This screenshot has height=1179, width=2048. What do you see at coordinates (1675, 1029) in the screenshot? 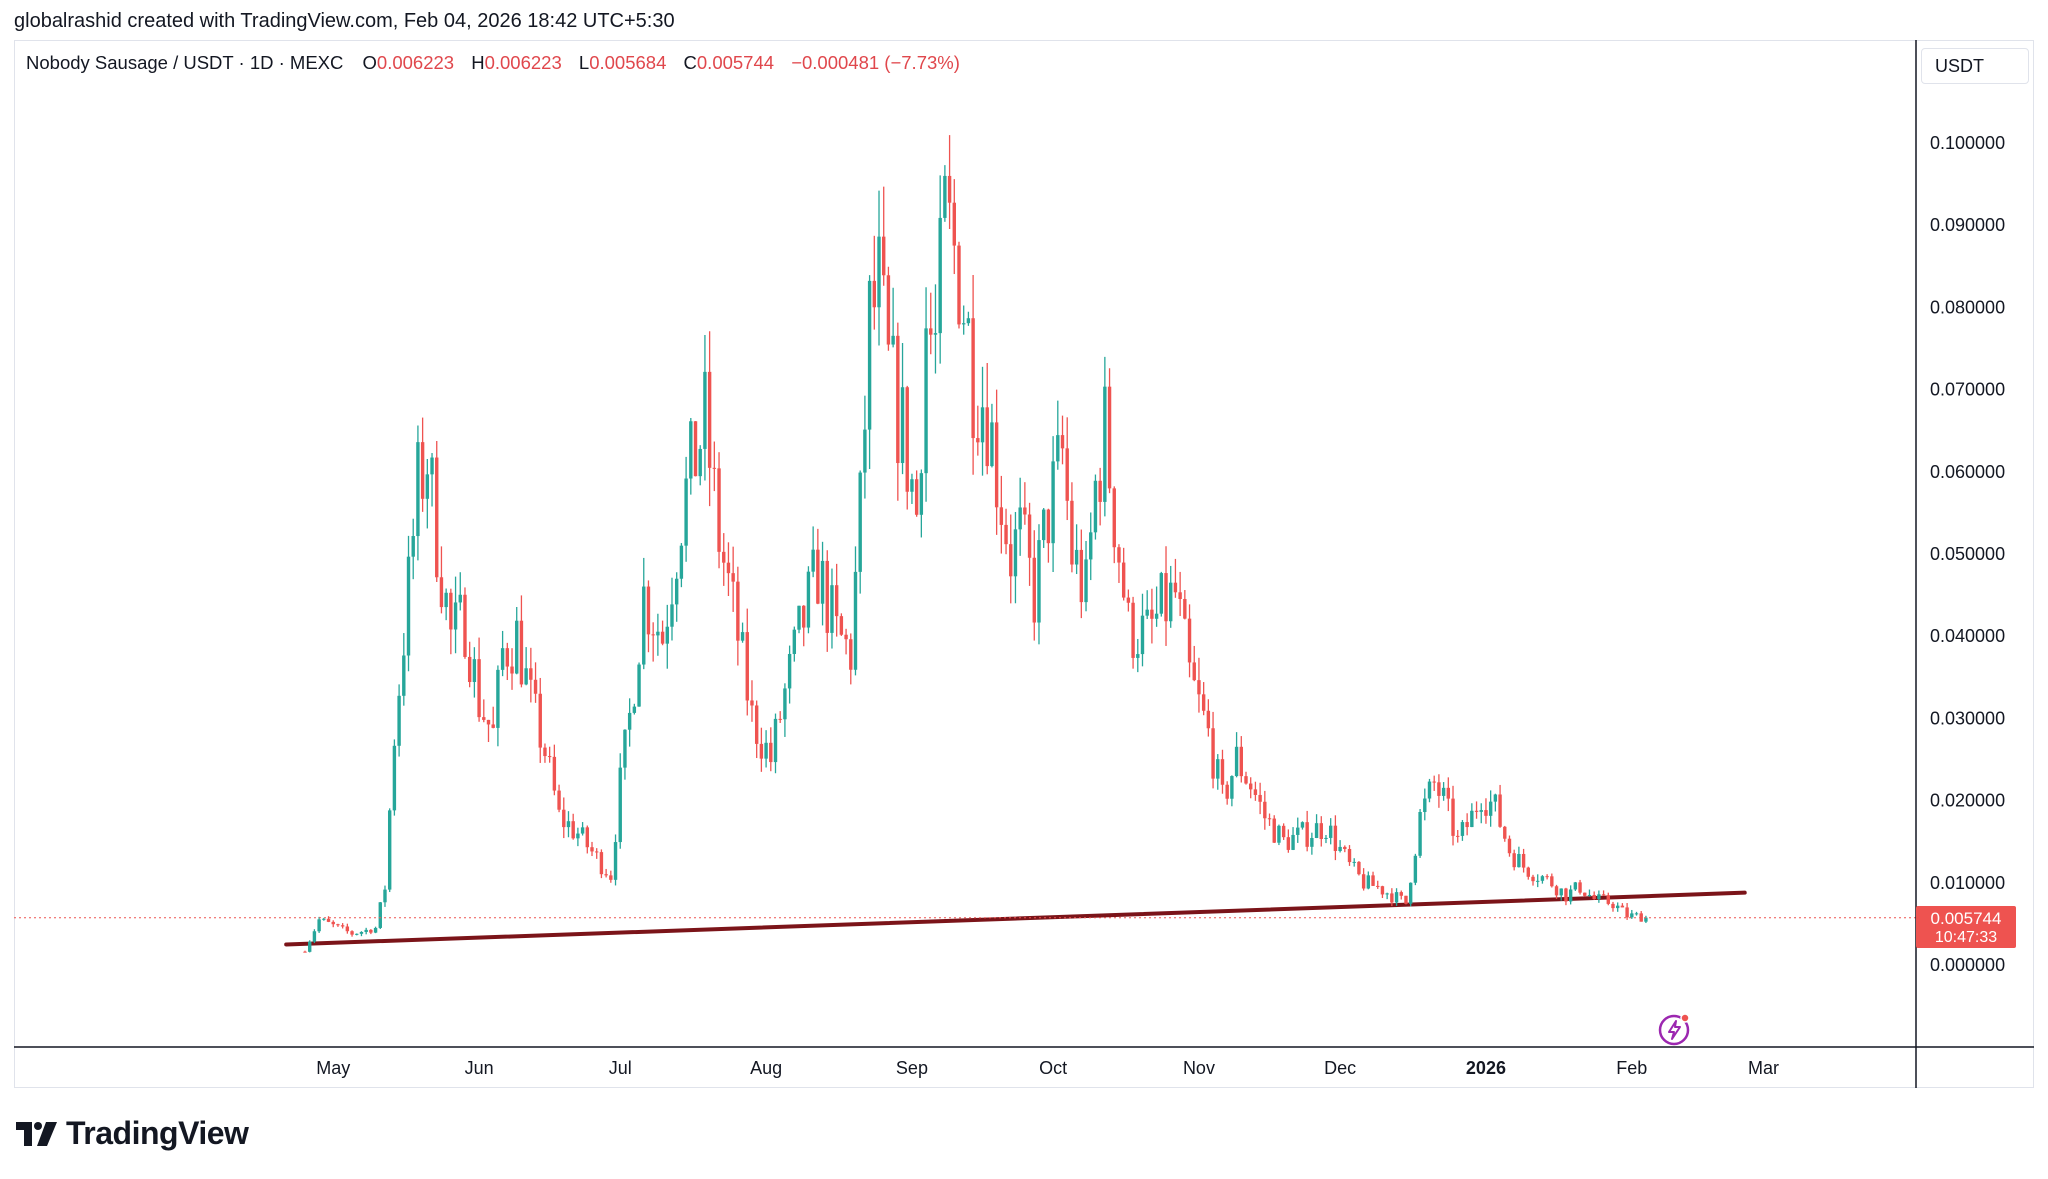
I see `lightning-icon` at bounding box center [1675, 1029].